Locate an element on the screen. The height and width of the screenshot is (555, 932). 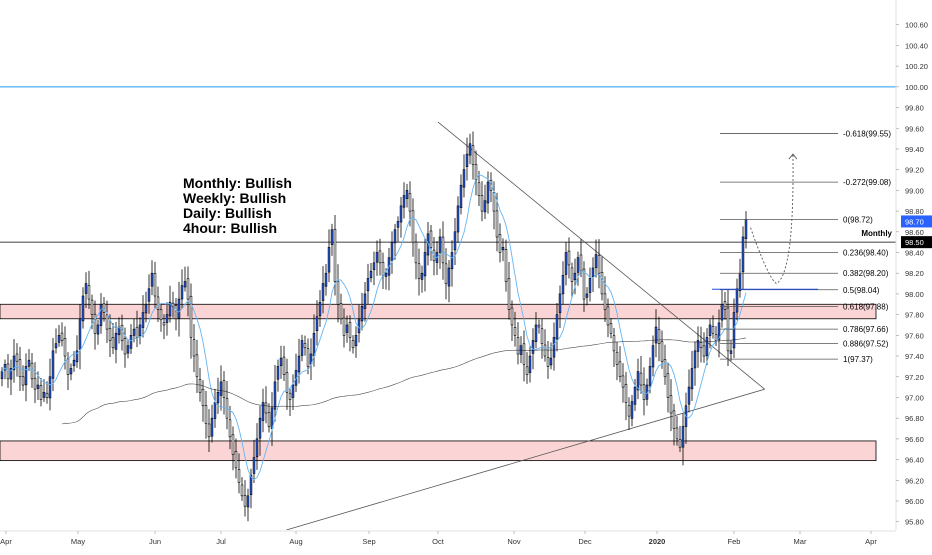
price-tick-label: 100.20 is located at coordinates (916, 66).